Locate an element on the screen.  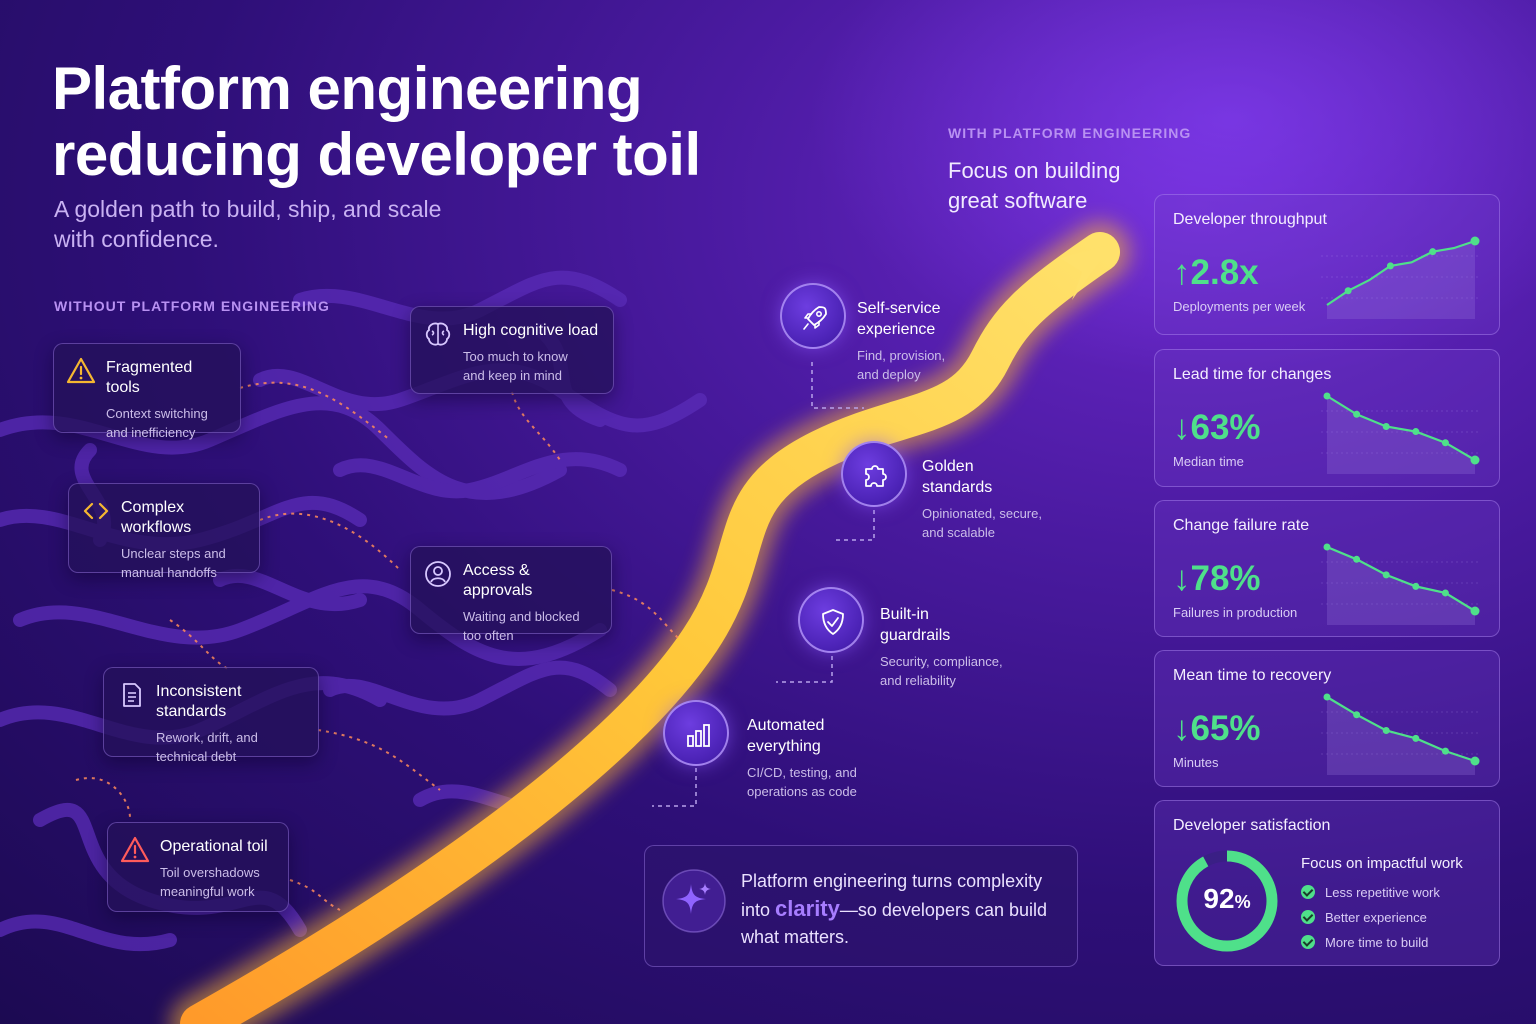
step-circle-guardrails is located at coordinates (831, 620).